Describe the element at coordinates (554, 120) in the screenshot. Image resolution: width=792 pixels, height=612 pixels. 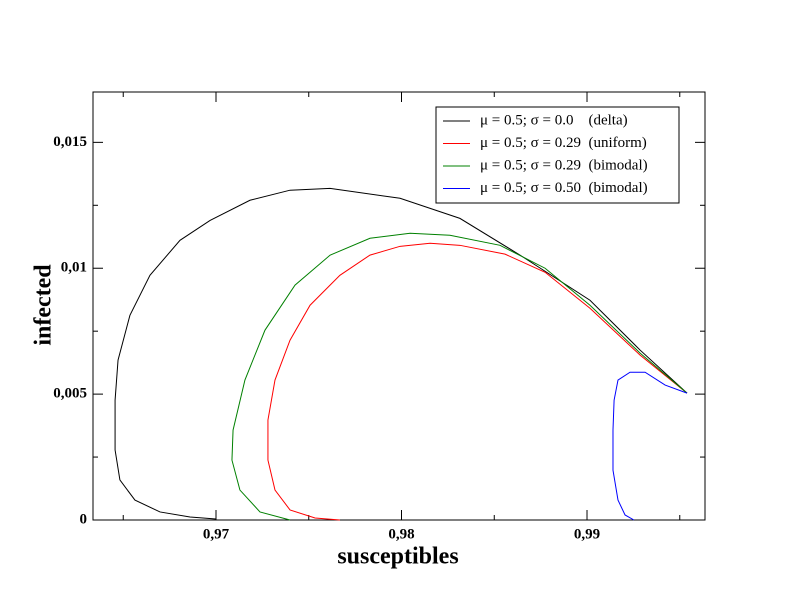
I see `legend-label: μ = 0.5; σ = 0.0 (delta)` at that location.